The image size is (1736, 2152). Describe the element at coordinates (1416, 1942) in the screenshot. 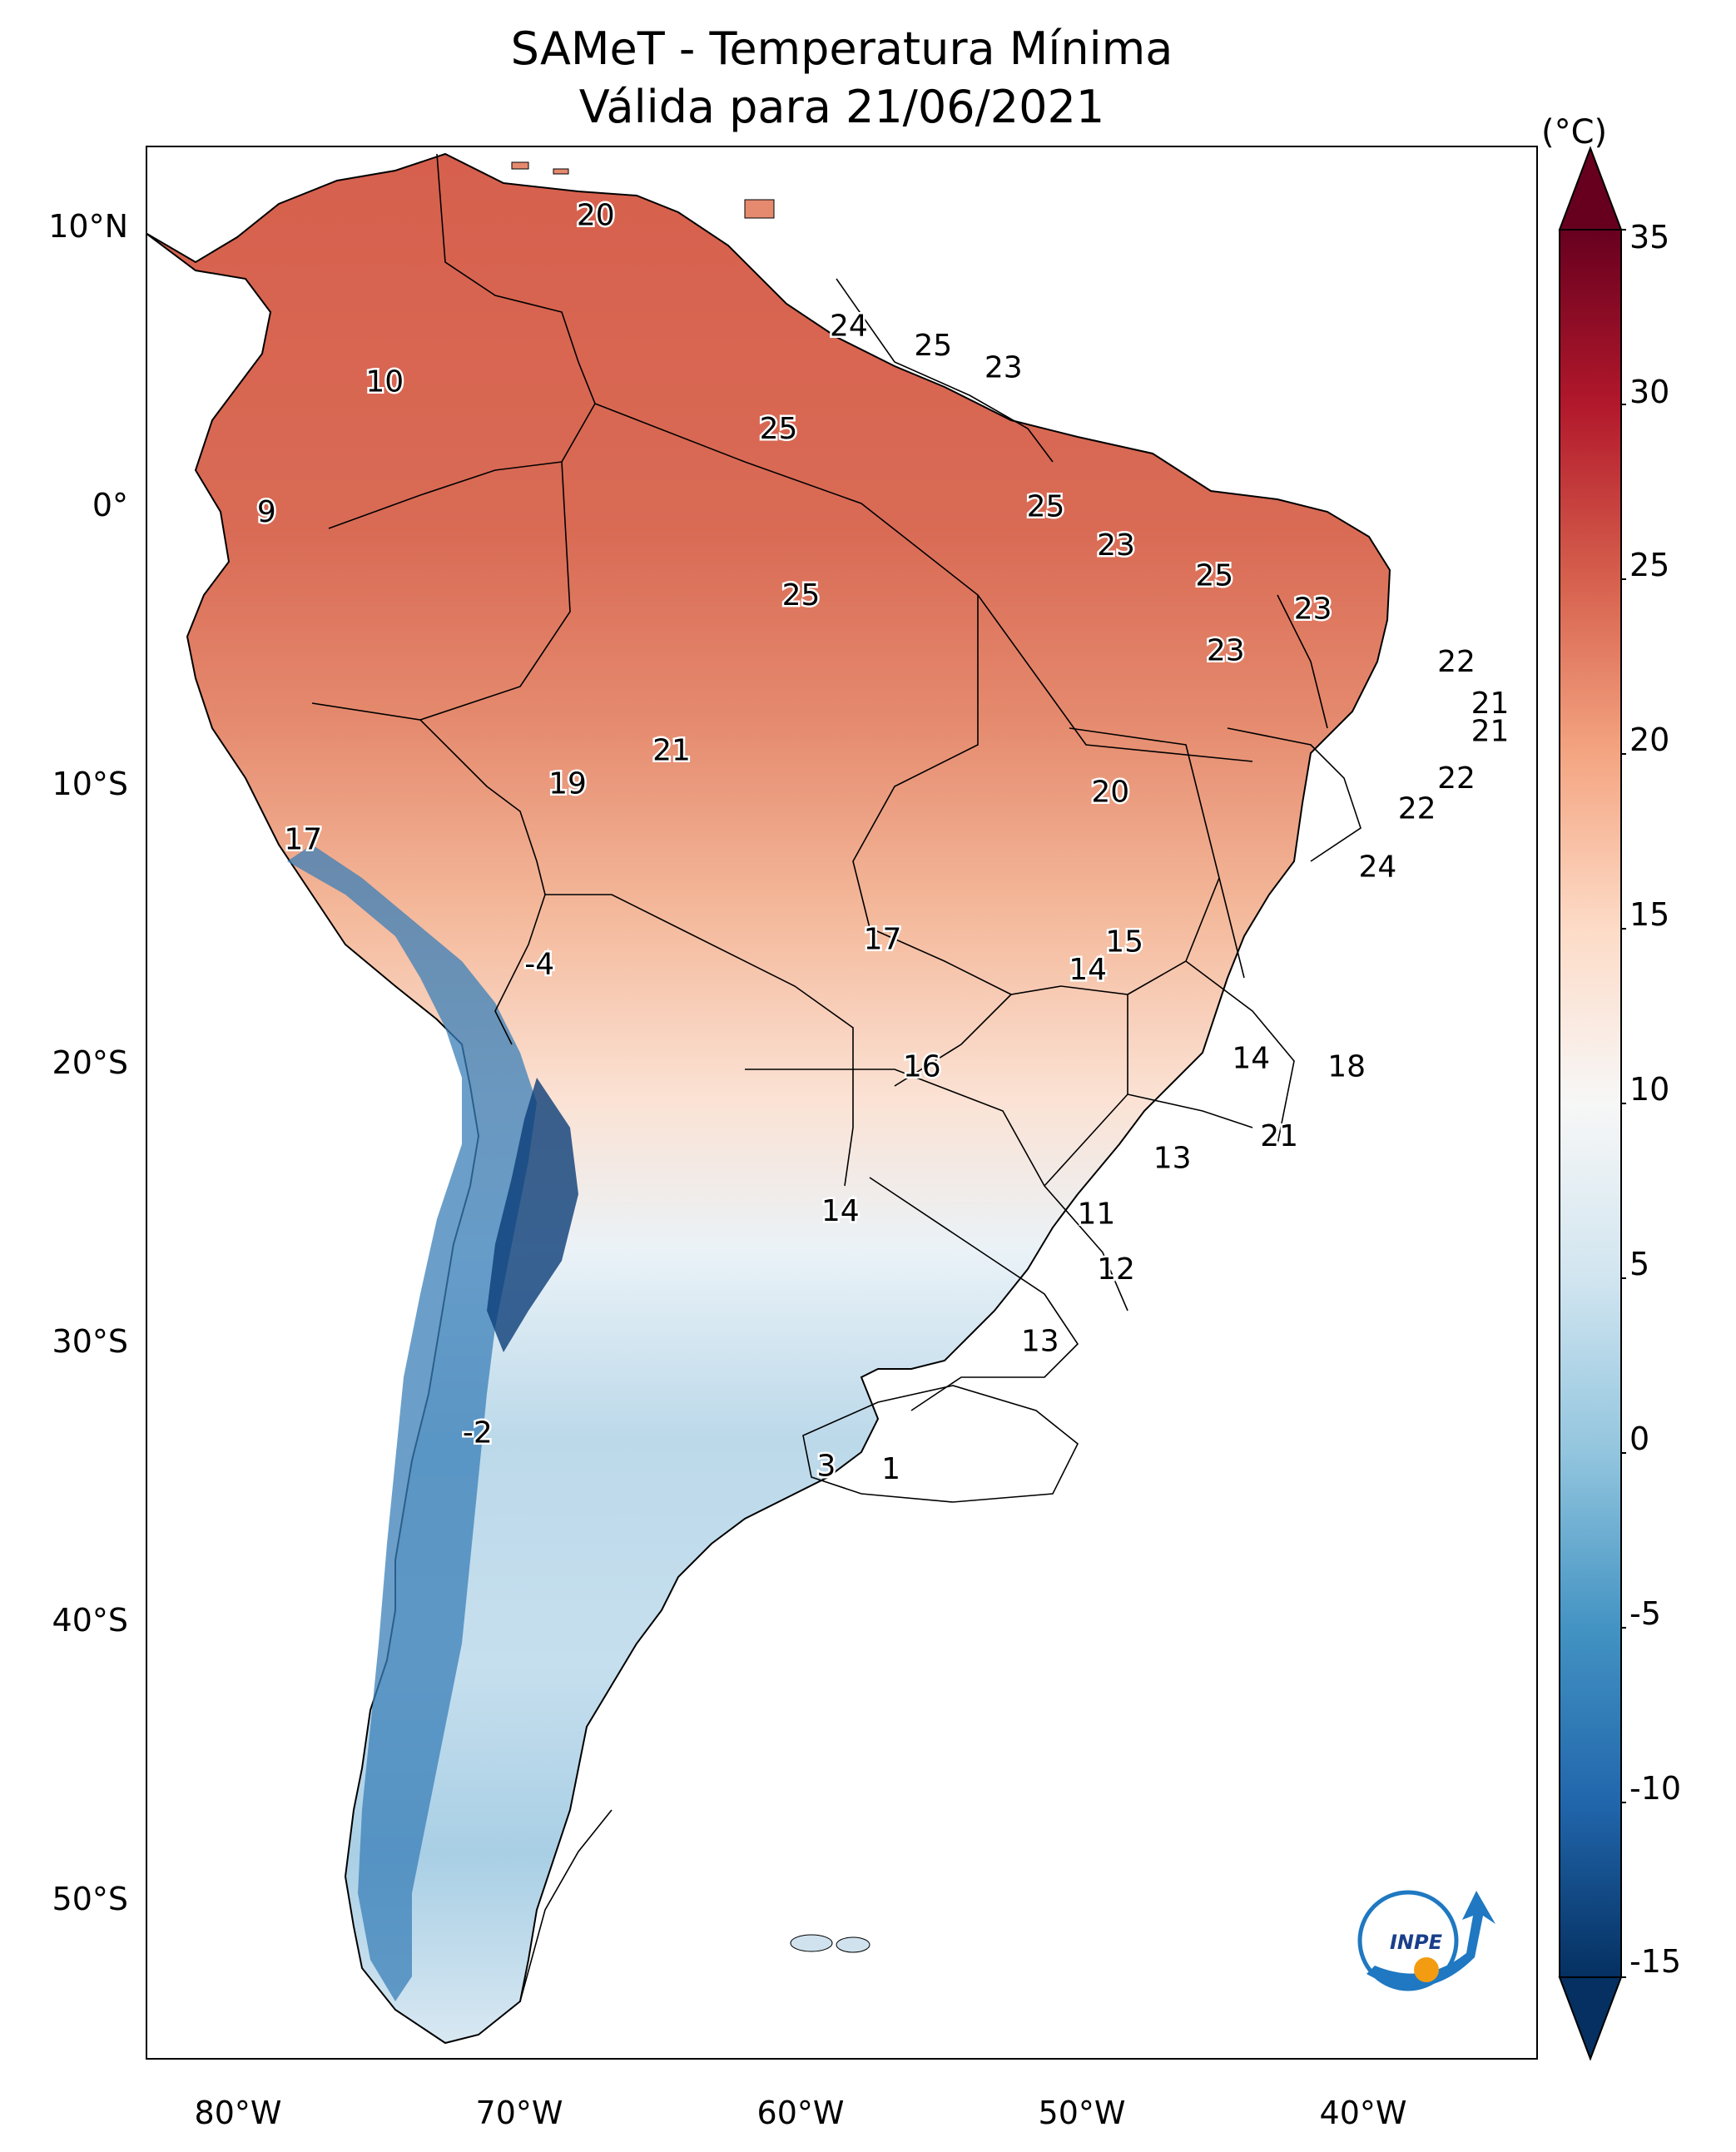

I see `svg-text: INPE` at that location.